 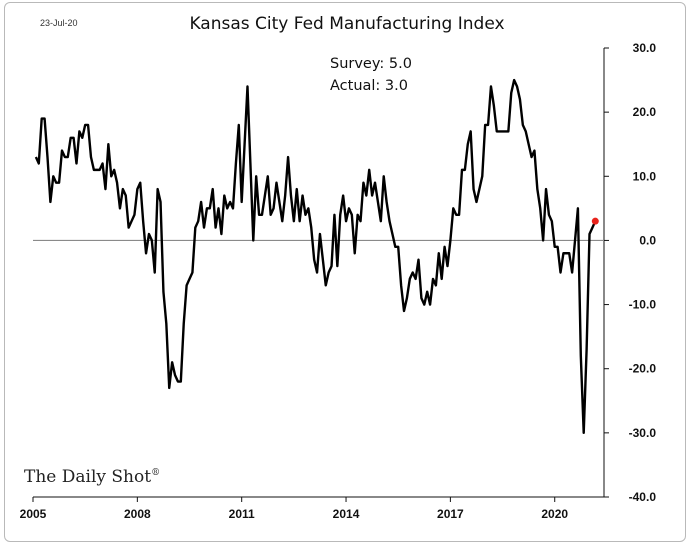 I want to click on latest-value-marker, so click(x=595, y=221).